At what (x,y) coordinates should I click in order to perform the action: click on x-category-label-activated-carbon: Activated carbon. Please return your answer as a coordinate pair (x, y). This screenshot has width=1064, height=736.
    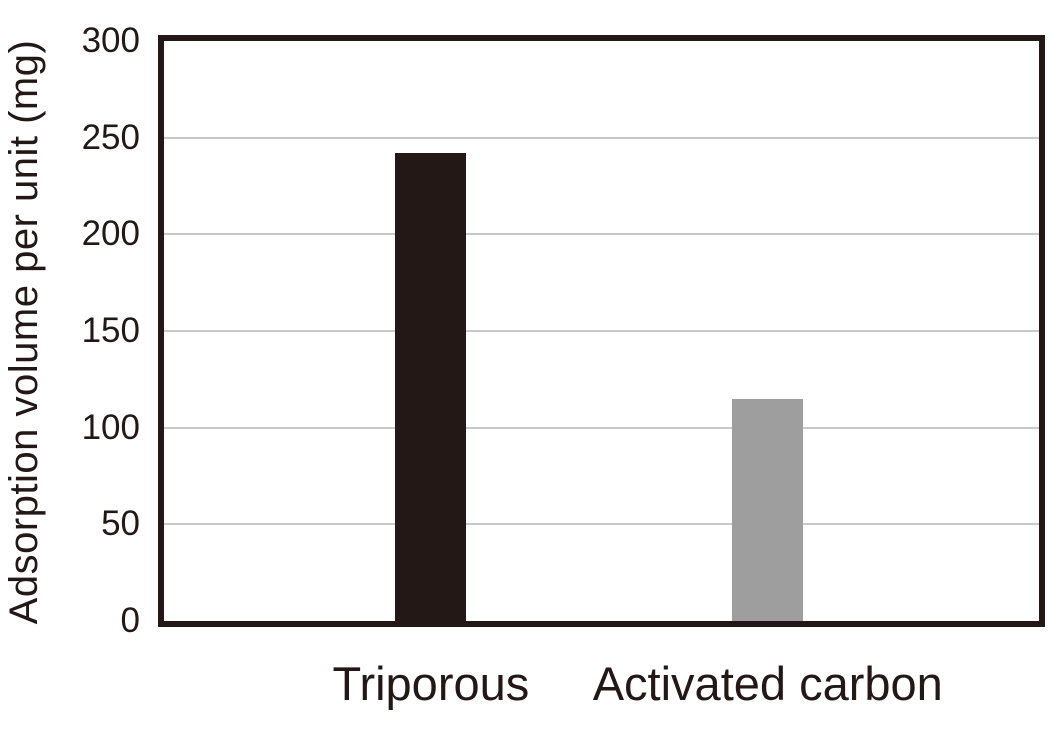
    Looking at the image, I should click on (767, 683).